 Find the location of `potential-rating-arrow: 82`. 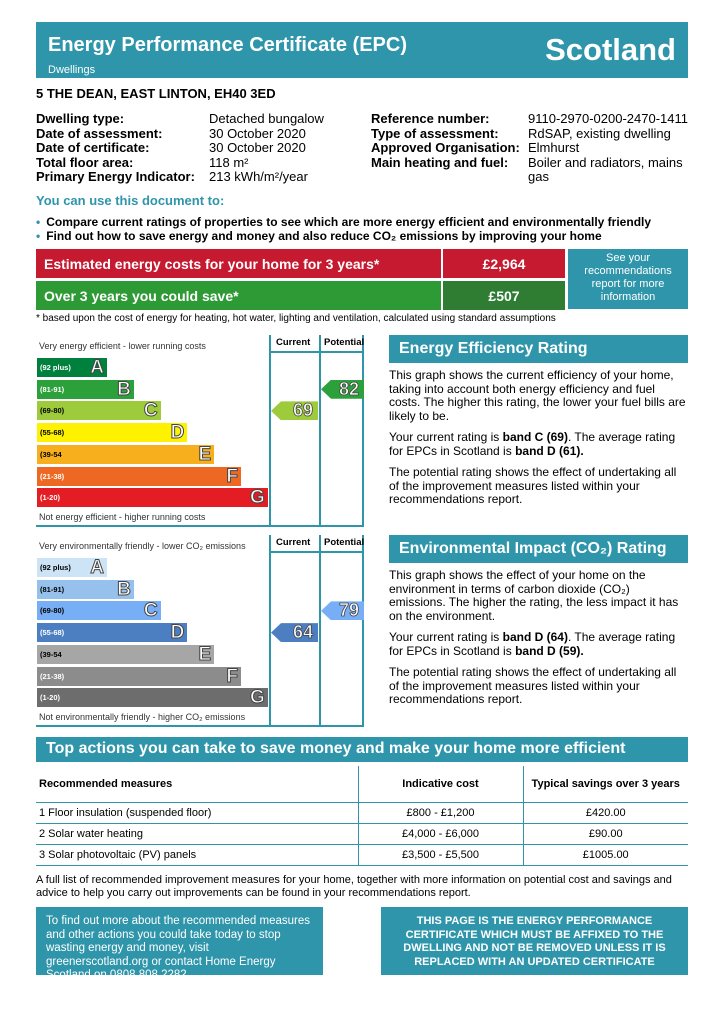

potential-rating-arrow: 82 is located at coordinates (342, 389).